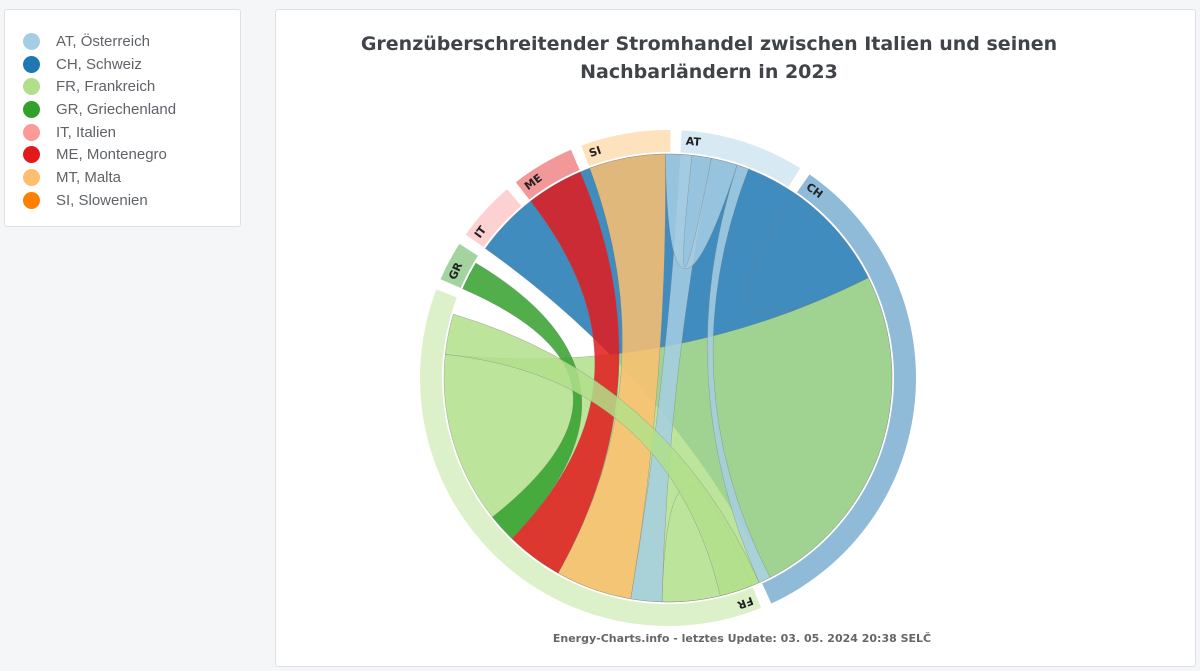 The image size is (1200, 671). I want to click on legend-label: SI, Slowenien, so click(102, 200).